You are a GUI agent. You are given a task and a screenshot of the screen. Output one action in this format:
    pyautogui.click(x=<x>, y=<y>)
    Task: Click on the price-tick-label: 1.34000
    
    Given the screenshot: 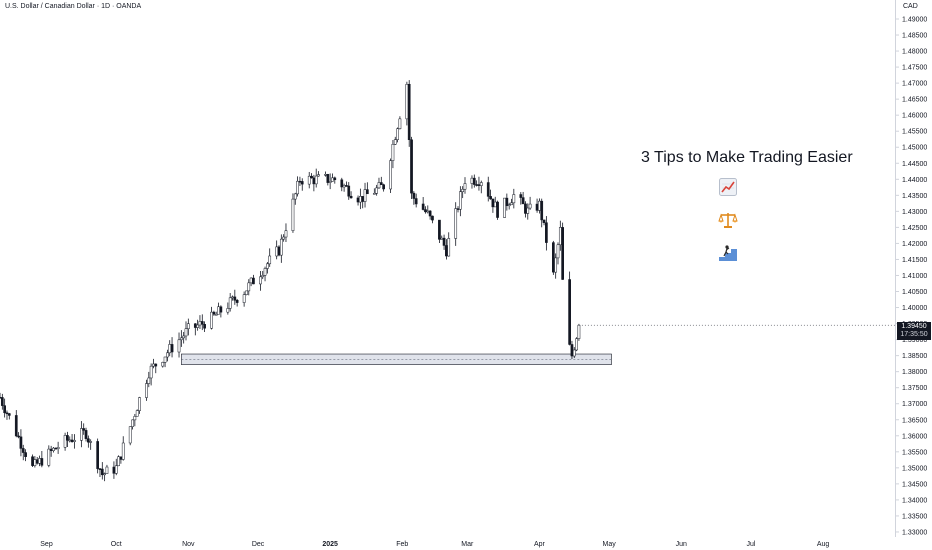 What is the action you would take?
    pyautogui.click(x=914, y=500)
    